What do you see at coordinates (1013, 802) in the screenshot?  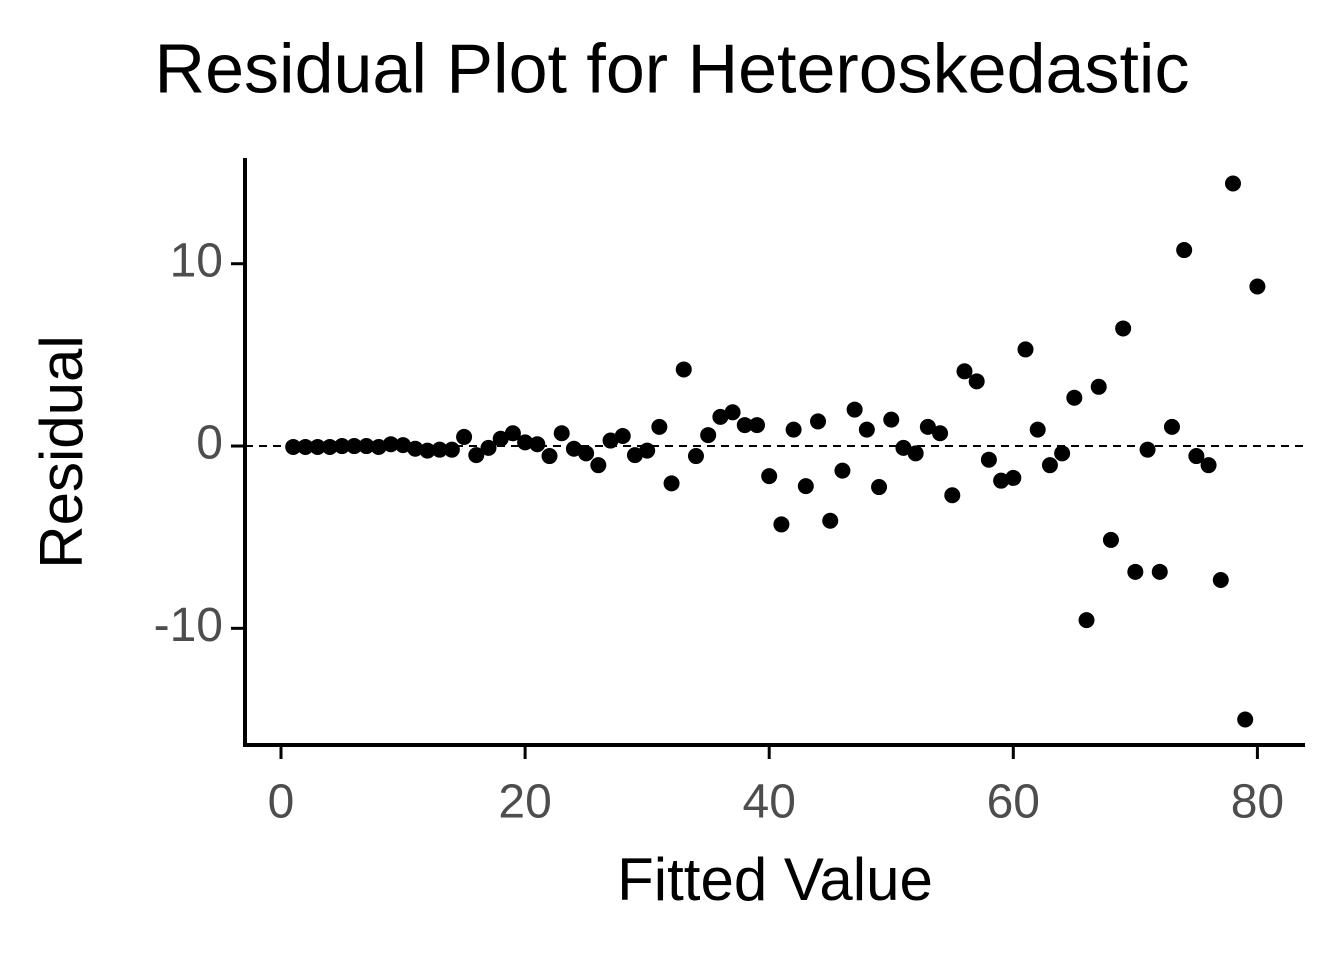 I see `x-tick-label: 60` at bounding box center [1013, 802].